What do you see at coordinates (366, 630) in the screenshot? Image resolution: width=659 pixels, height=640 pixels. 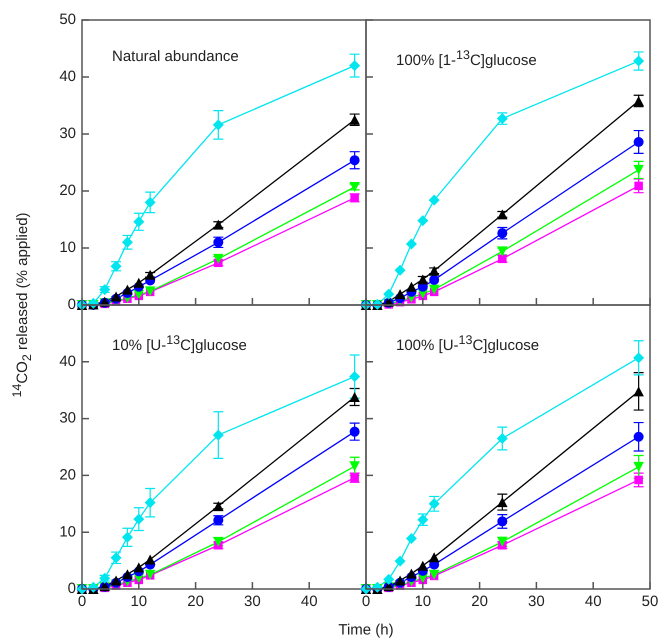 I see `x-axis-title: Time (h)` at bounding box center [366, 630].